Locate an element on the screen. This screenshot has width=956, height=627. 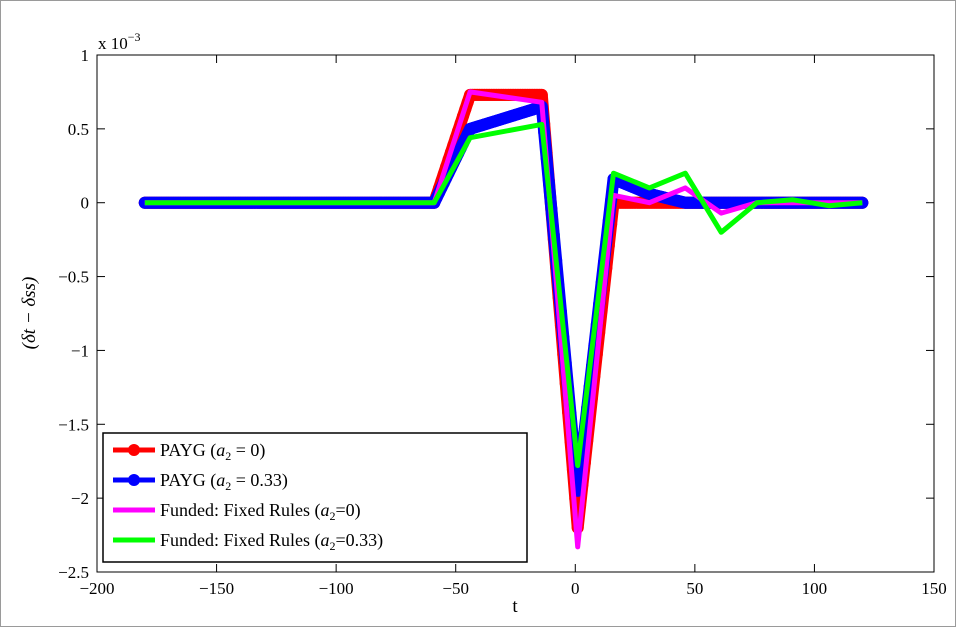
y-axis-label: (δt − δss) is located at coordinates (29, 313).